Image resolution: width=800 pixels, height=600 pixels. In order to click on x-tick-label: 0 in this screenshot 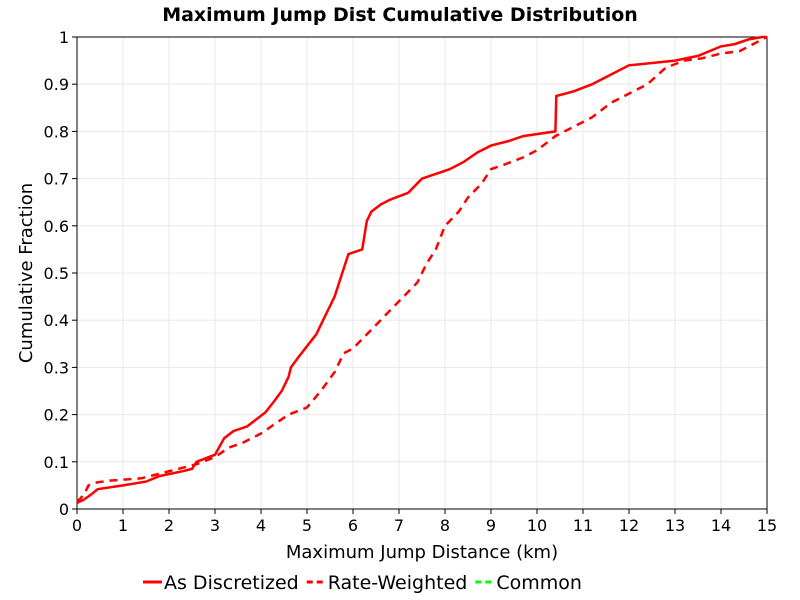, I will do `click(77, 525)`.